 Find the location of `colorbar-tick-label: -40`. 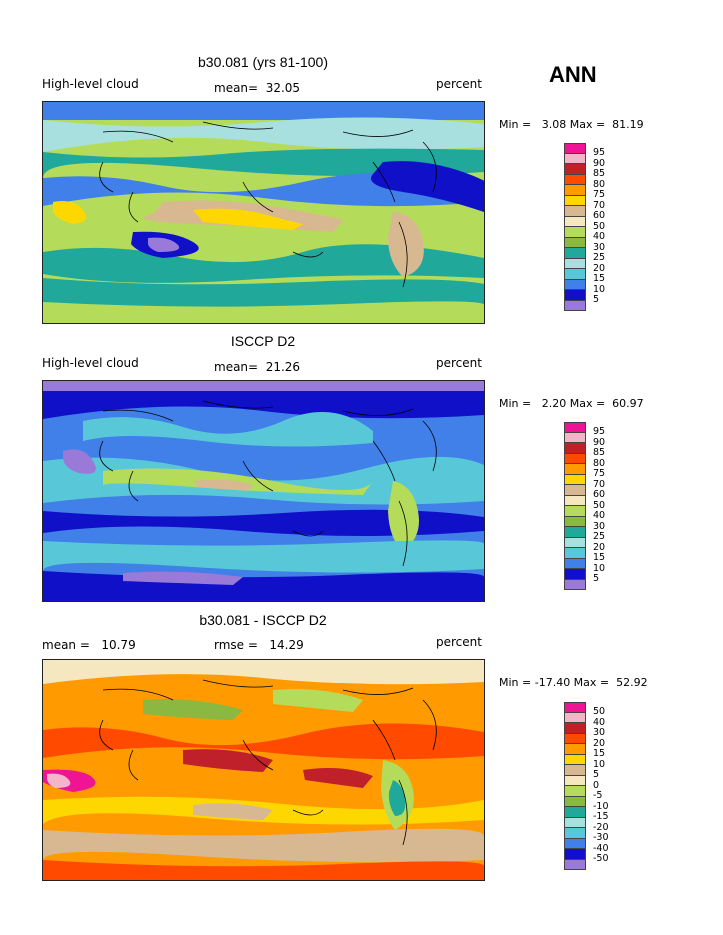

colorbar-tick-label: -40 is located at coordinates (601, 848).